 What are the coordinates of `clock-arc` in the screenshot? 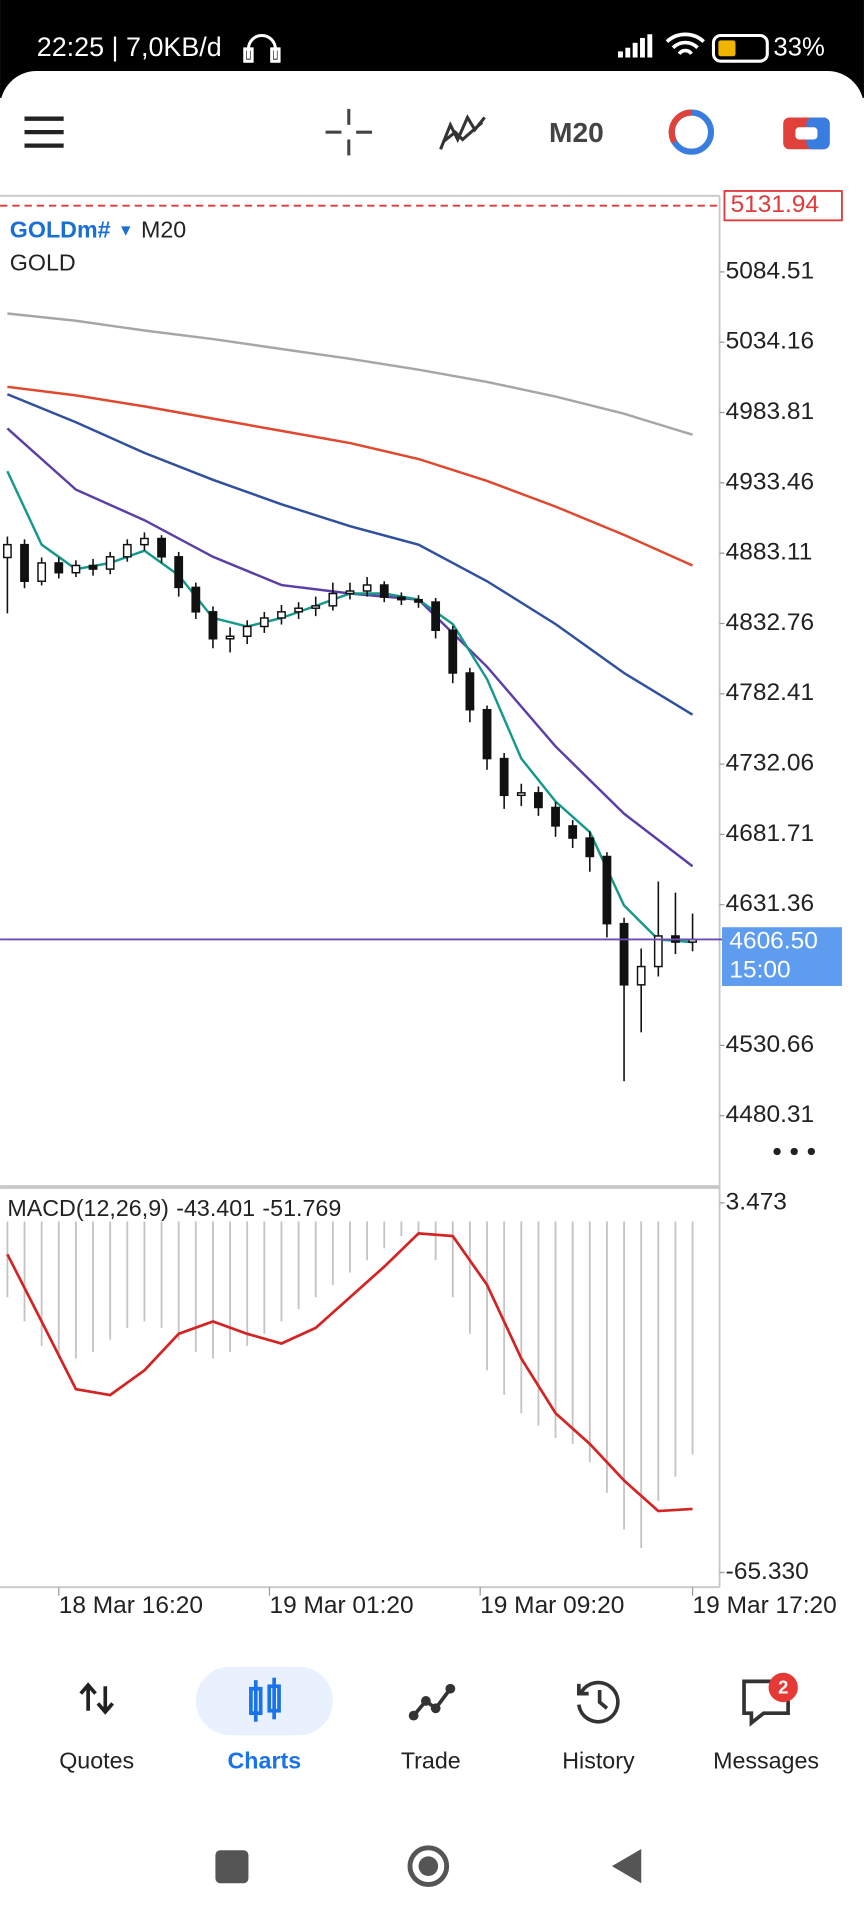 It's located at (680, 126).